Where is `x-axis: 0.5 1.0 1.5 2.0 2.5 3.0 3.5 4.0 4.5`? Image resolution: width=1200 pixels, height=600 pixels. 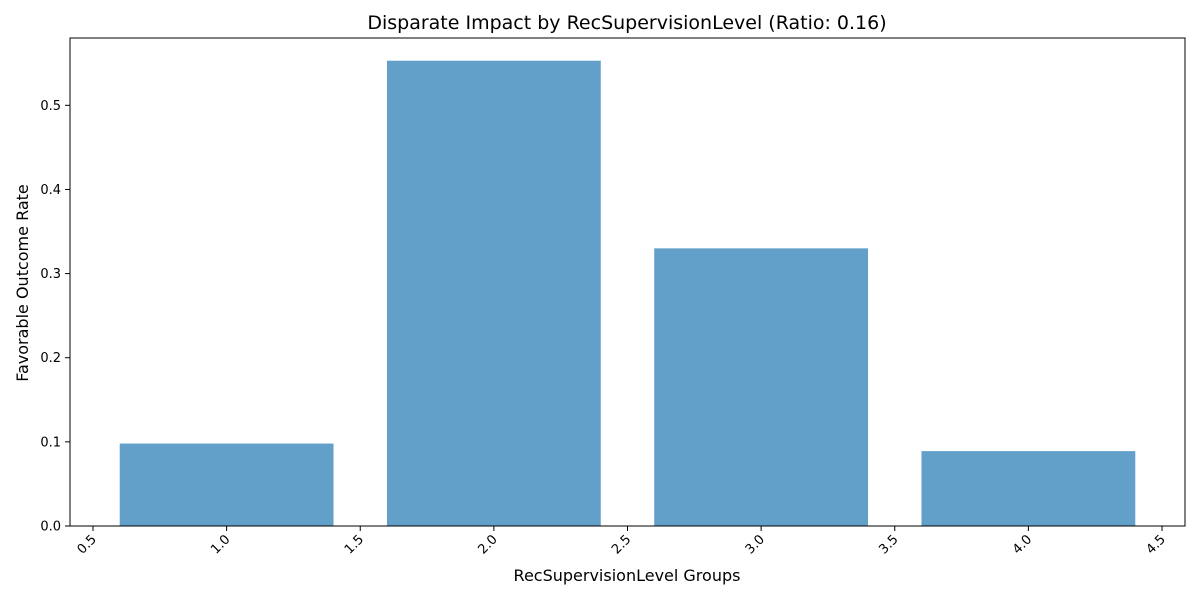 x-axis: 0.5 1.0 1.5 2.0 2.5 3.0 3.5 4.0 4.5 is located at coordinates (622, 541).